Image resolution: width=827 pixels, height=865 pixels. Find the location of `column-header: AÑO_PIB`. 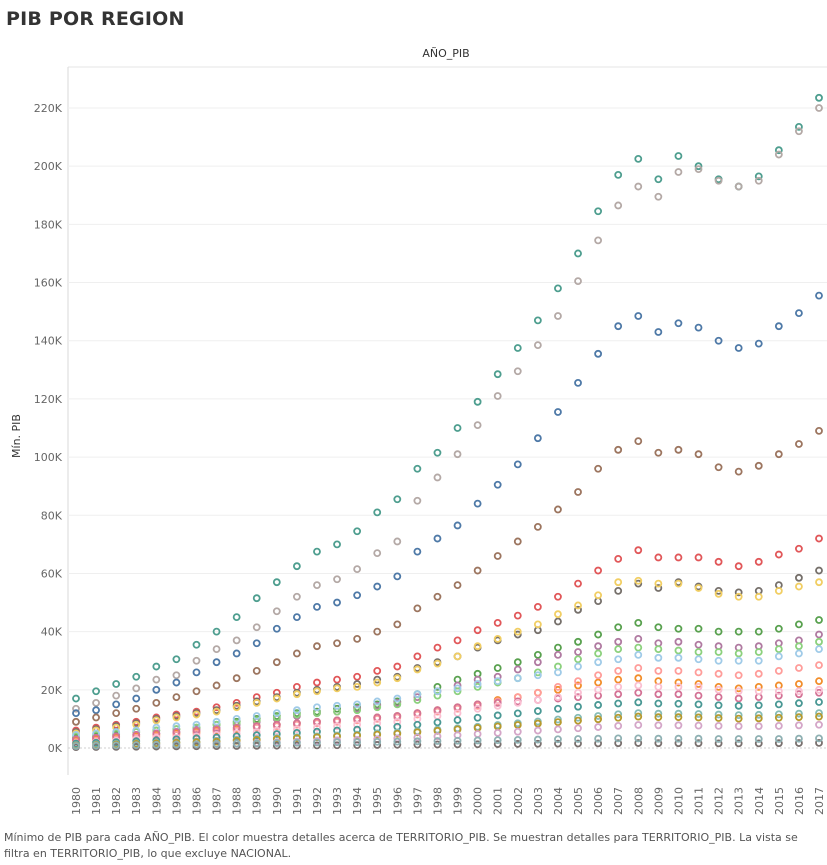

column-header: AÑO_PIB is located at coordinates (445, 53).